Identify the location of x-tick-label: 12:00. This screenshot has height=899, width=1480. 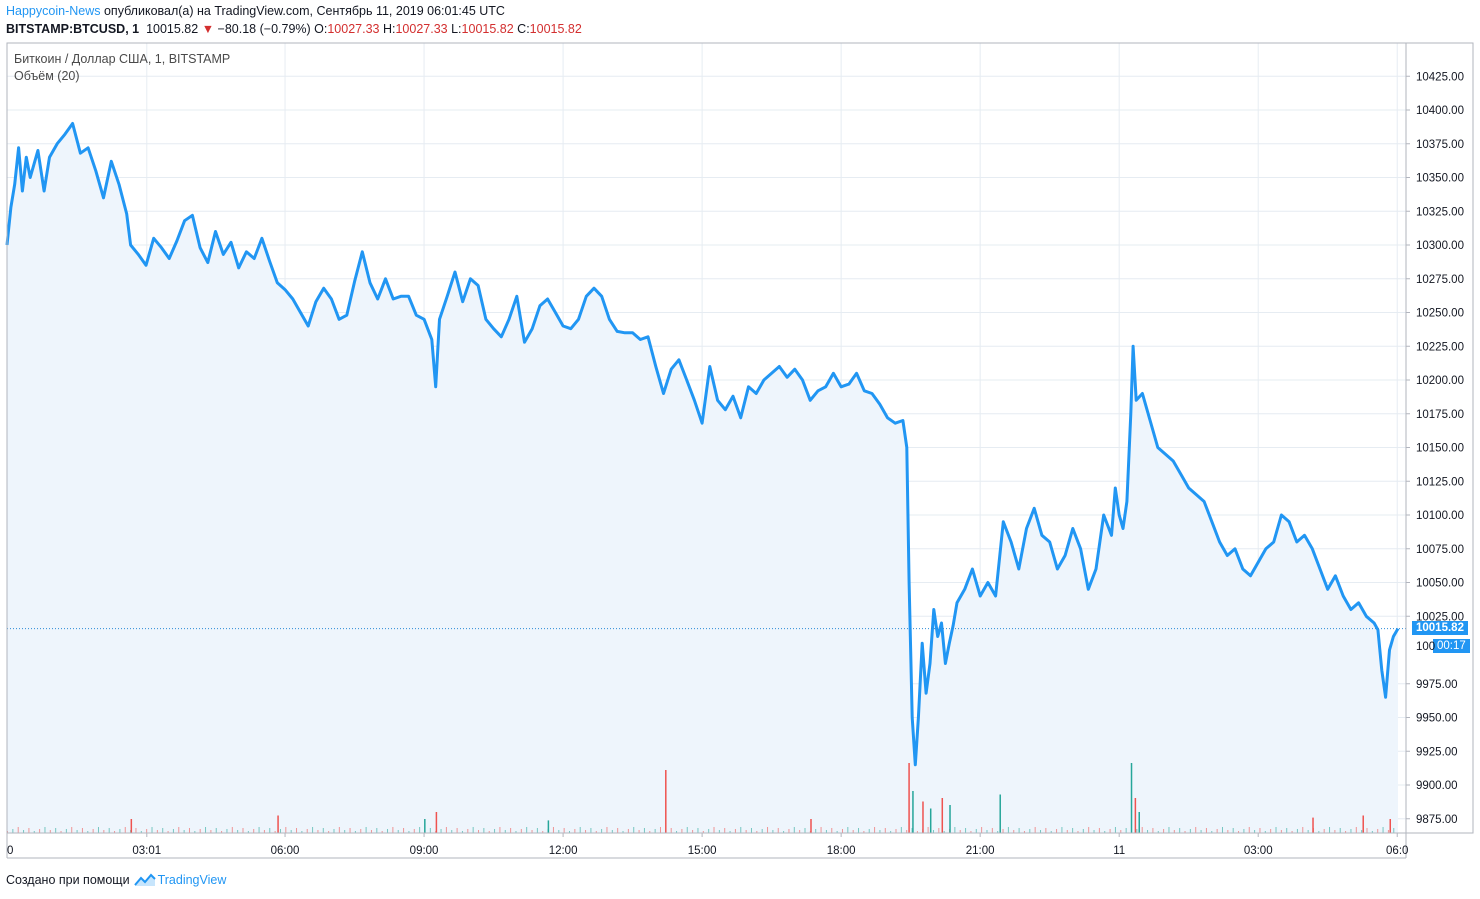
(563, 851).